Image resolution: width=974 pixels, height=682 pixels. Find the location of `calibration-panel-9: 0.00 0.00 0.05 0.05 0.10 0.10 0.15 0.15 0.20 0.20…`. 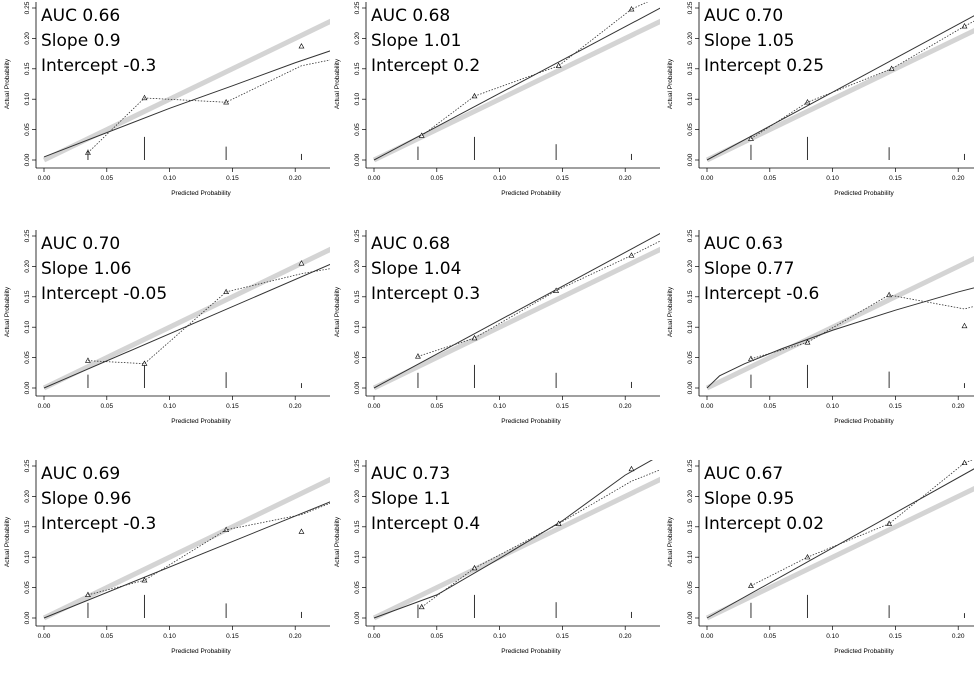

calibration-panel-9: 0.00 0.00 0.05 0.05 0.10 0.10 0.15 0.15 0.20 0.20… is located at coordinates (818, 570).